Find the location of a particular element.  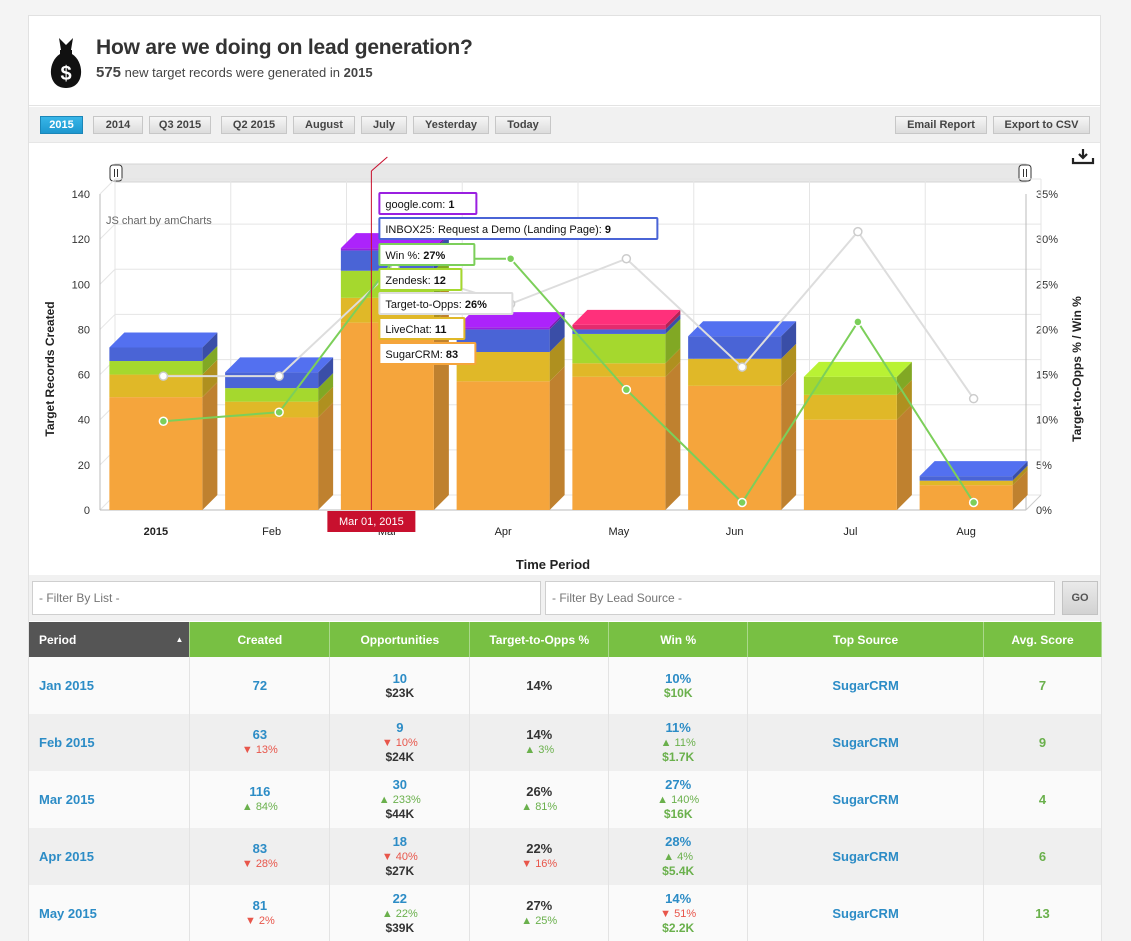

period-button-2015: 2015 is located at coordinates (61, 125).